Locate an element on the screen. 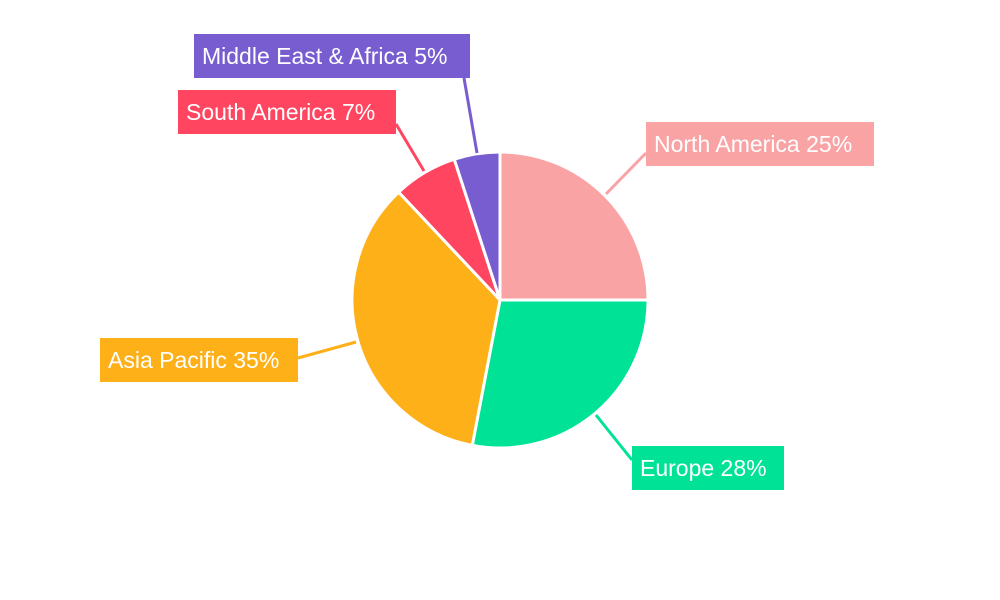 The height and width of the screenshot is (600, 1000). data-label-box-north-america is located at coordinates (760, 144).